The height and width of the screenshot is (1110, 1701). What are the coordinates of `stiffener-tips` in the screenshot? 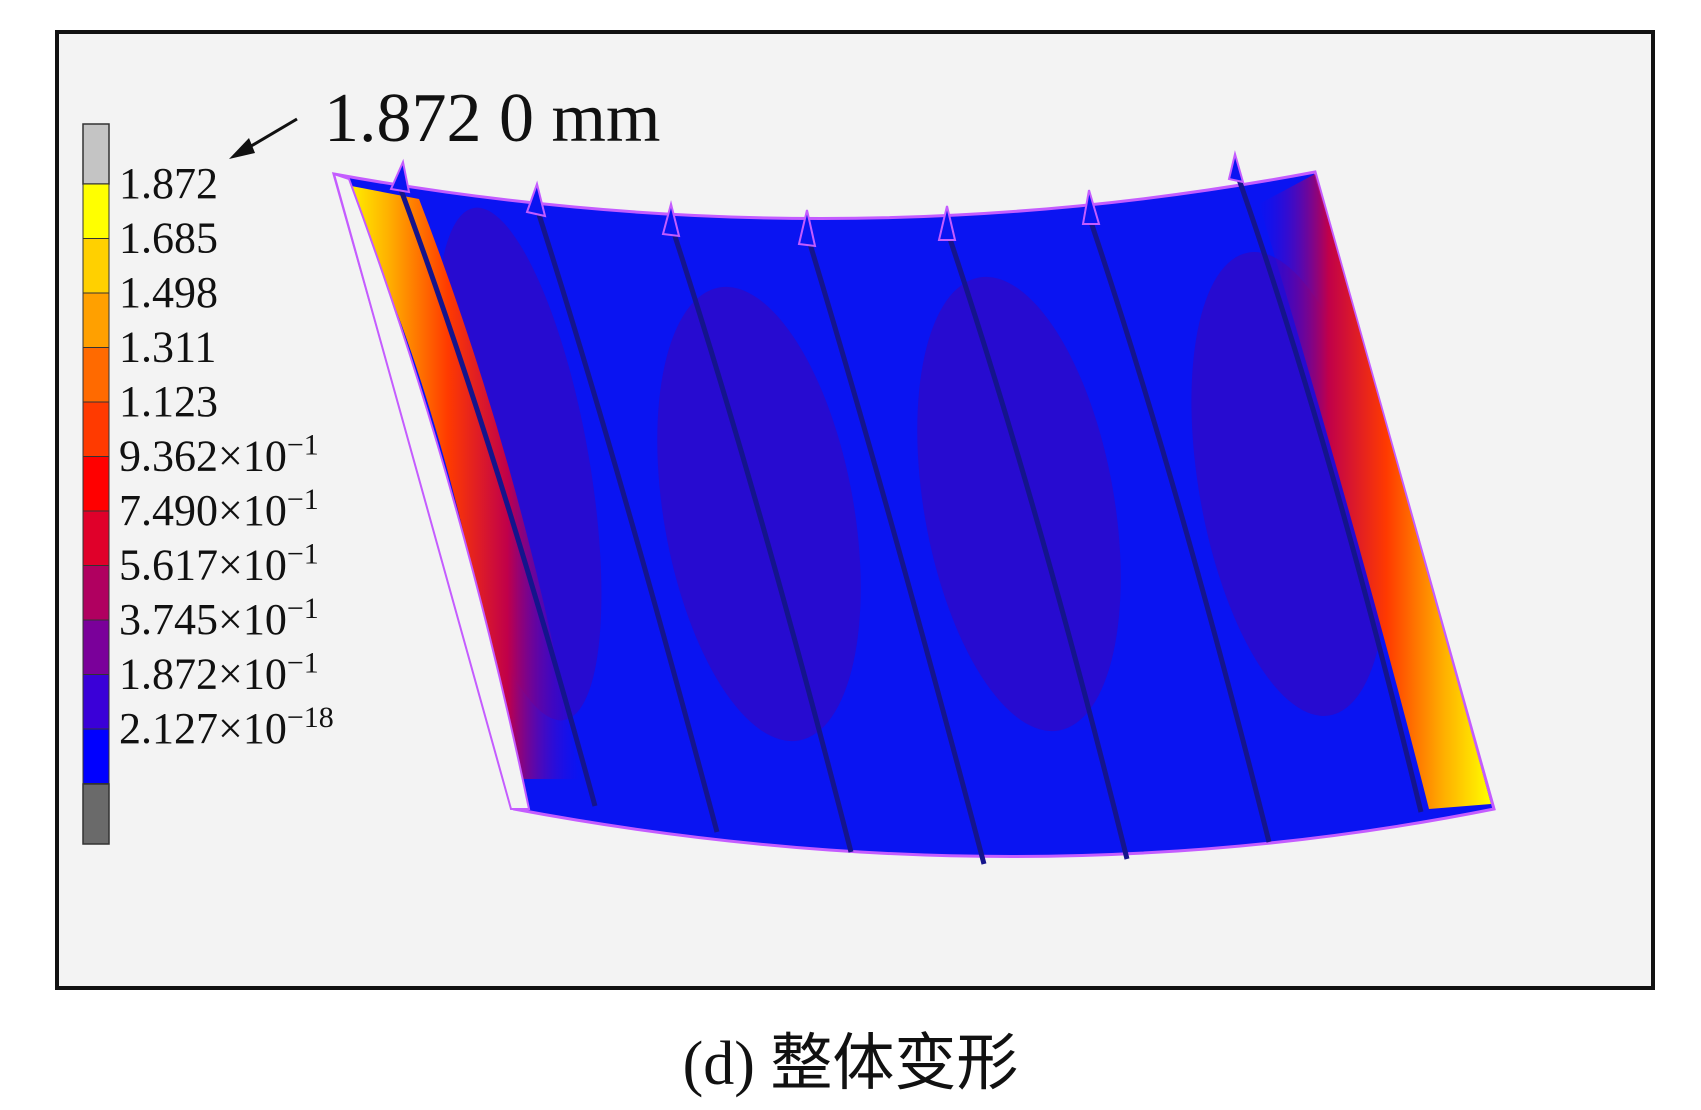 It's located at (817, 199).